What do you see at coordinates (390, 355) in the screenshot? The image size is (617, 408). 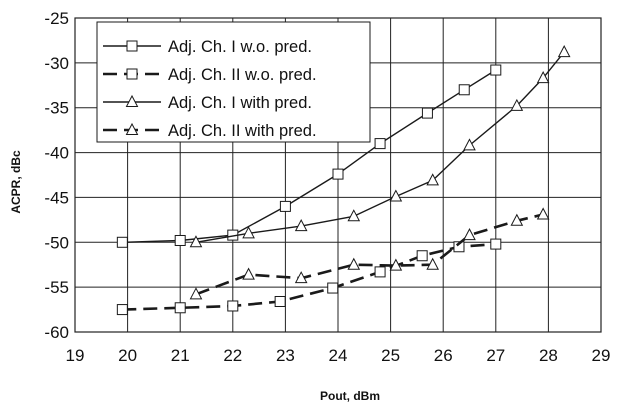 I see `x-tick-label: 25` at bounding box center [390, 355].